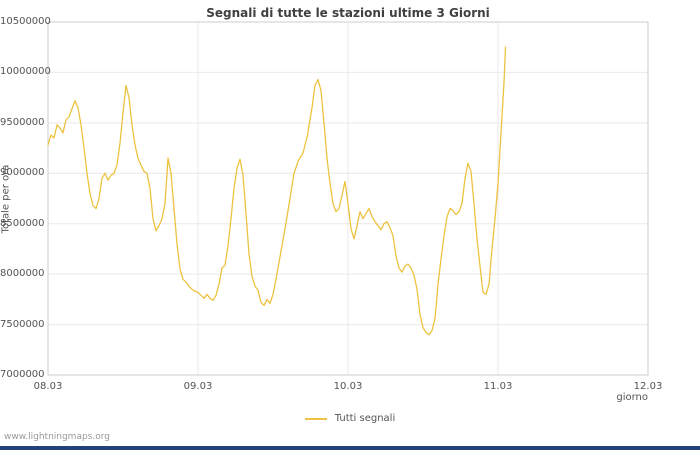  I want to click on watermark-link: www.lightningmaps.org, so click(57, 437).